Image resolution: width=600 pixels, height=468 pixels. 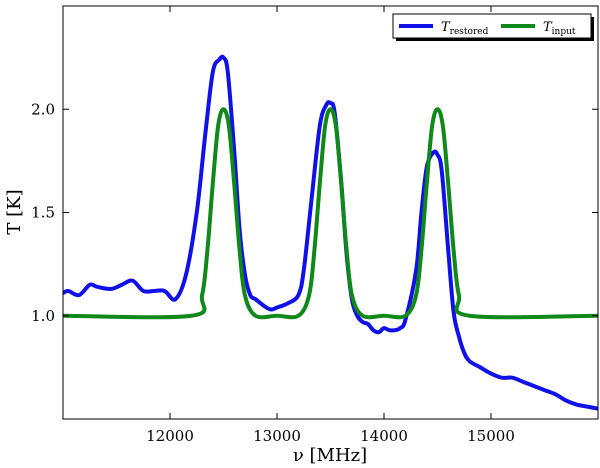 I want to click on x-axis-label: ν [MHz], so click(x=330, y=455).